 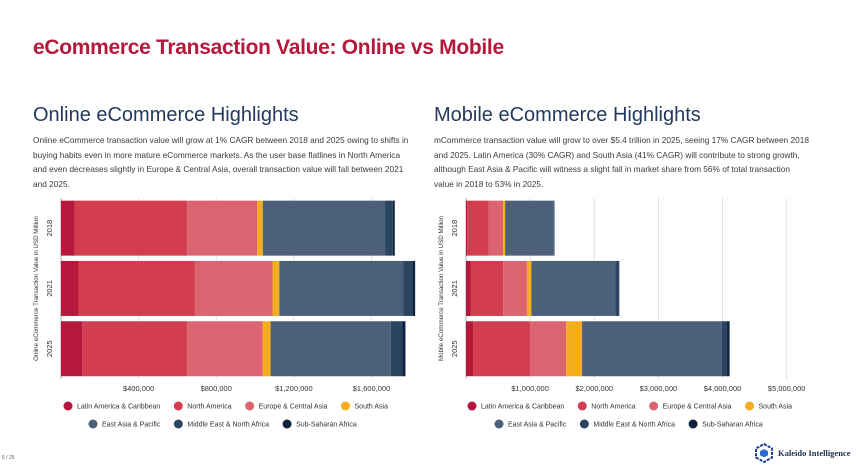 What do you see at coordinates (659, 388) in the screenshot?
I see `x-tick-label: $3,000,000` at bounding box center [659, 388].